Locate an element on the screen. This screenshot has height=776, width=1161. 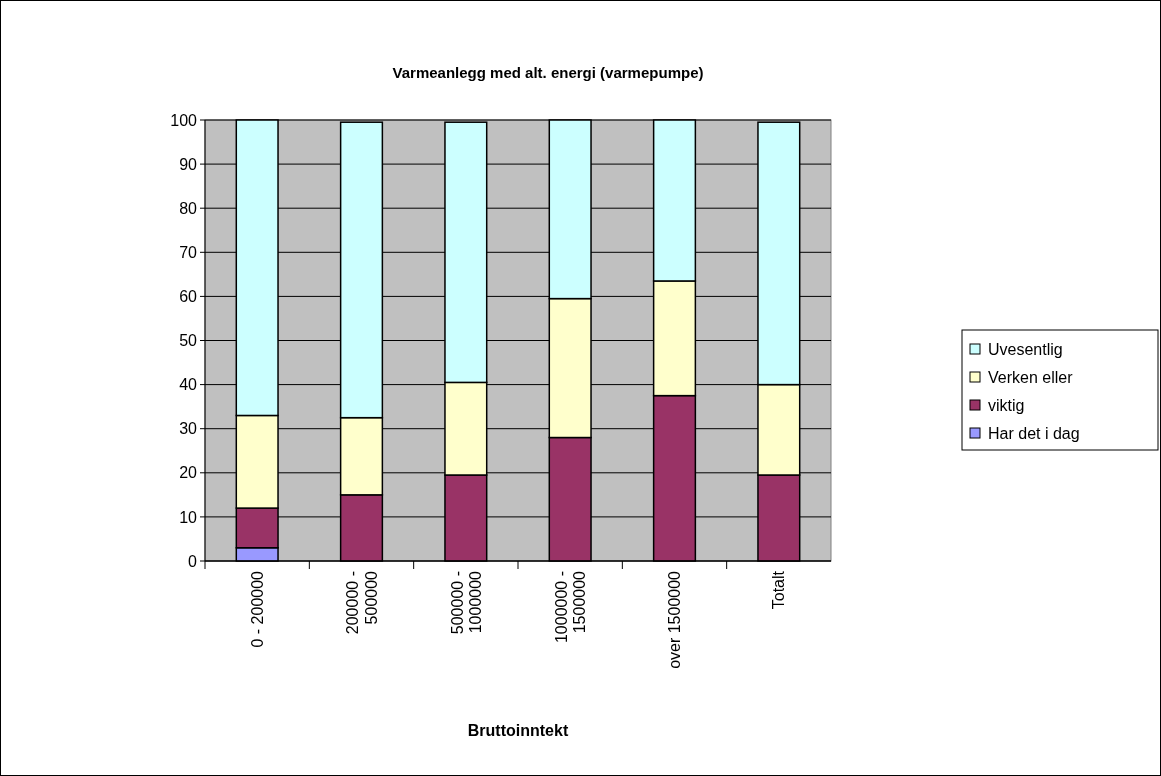
legend-label: Uvesentlig is located at coordinates (1025, 349).